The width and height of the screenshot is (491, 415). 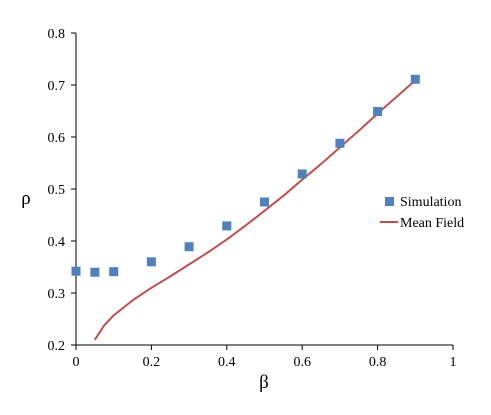 I want to click on x-tick-label: 0, so click(x=76, y=362).